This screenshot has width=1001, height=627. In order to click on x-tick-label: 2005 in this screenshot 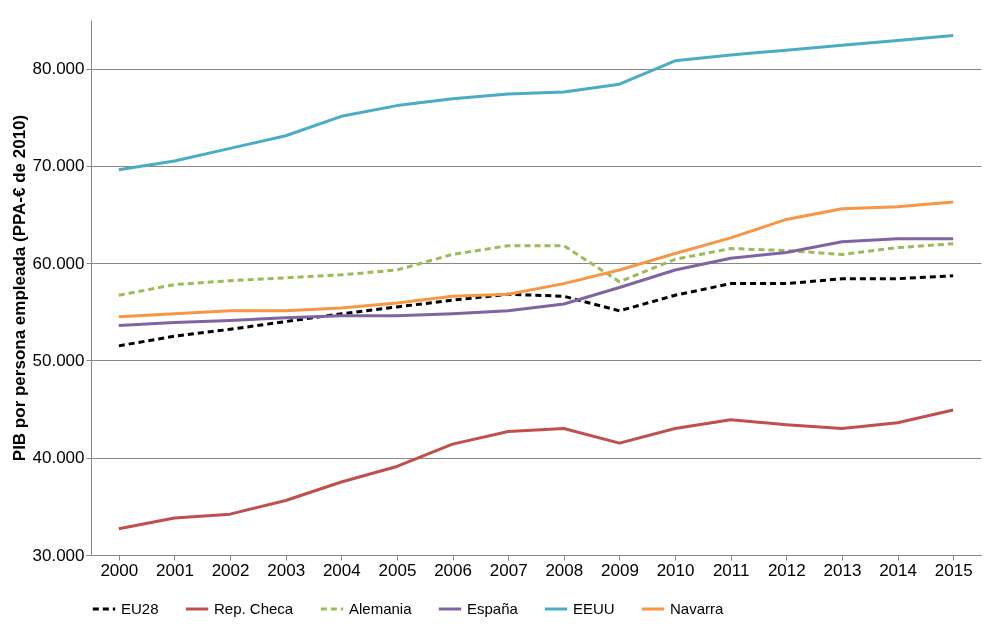, I will do `click(397, 570)`.